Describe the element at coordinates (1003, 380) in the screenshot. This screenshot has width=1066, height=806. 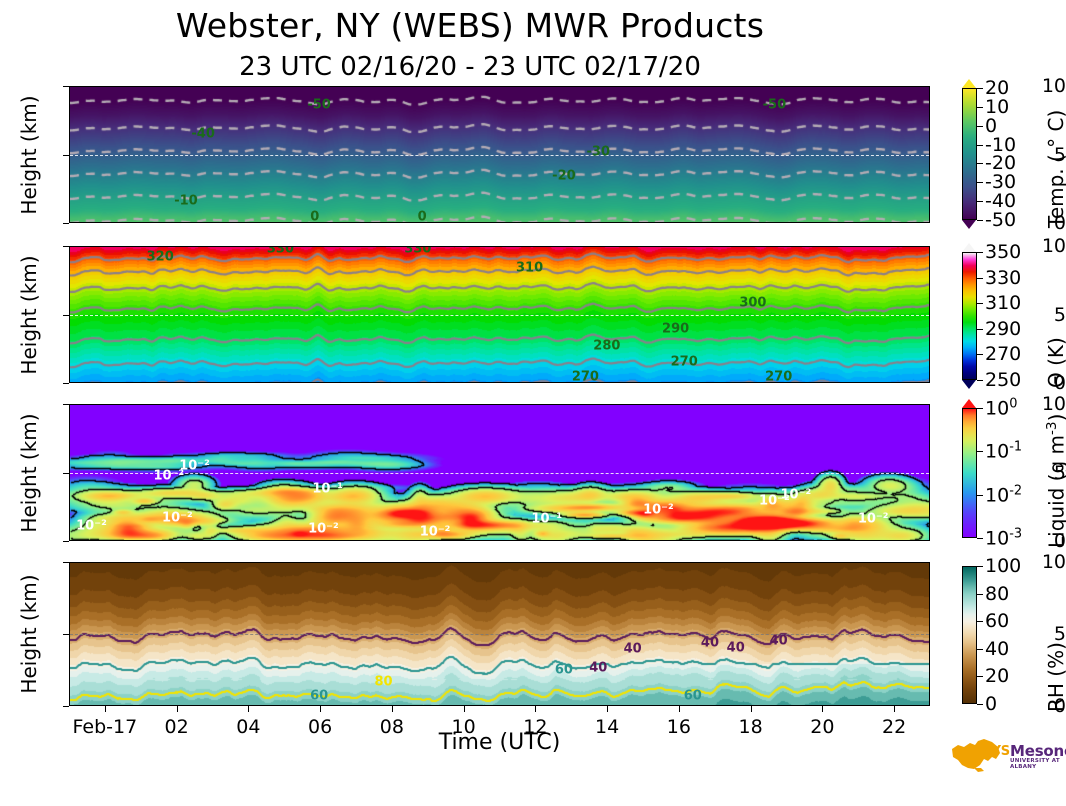
I see `colorbar-tick-label: 250` at that location.